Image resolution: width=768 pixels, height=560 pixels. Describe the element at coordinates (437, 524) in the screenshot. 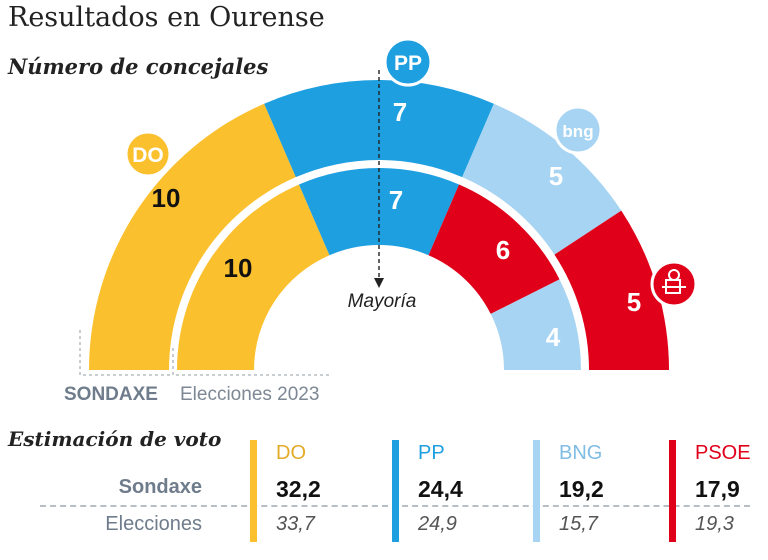

I see `vote-elecciones-pp: 24,9` at that location.